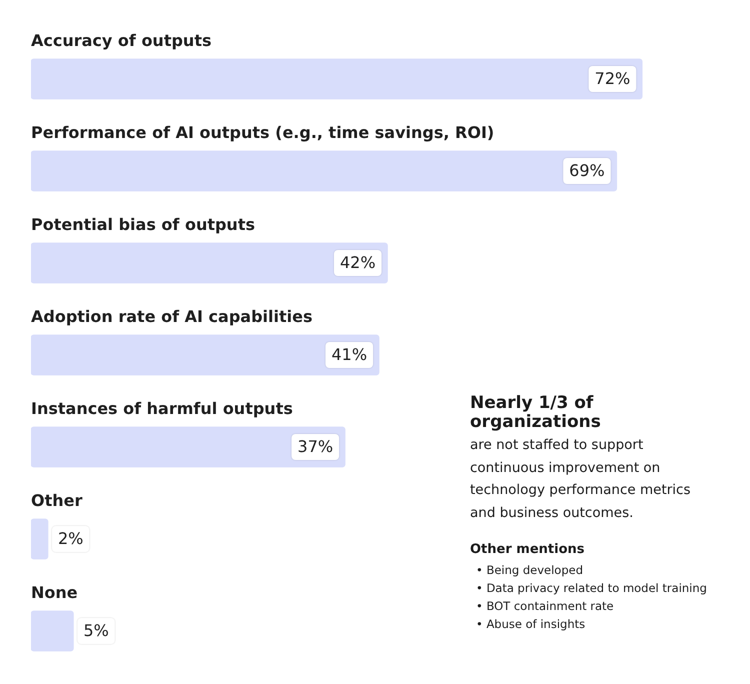 The height and width of the screenshot is (684, 750). I want to click on data-label: 37%, so click(316, 446).